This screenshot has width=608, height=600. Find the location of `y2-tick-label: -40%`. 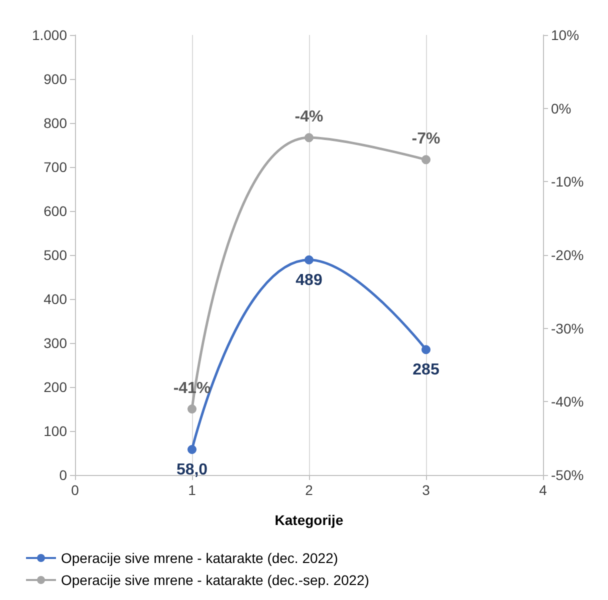

y2-tick-label: -40% is located at coordinates (567, 402).